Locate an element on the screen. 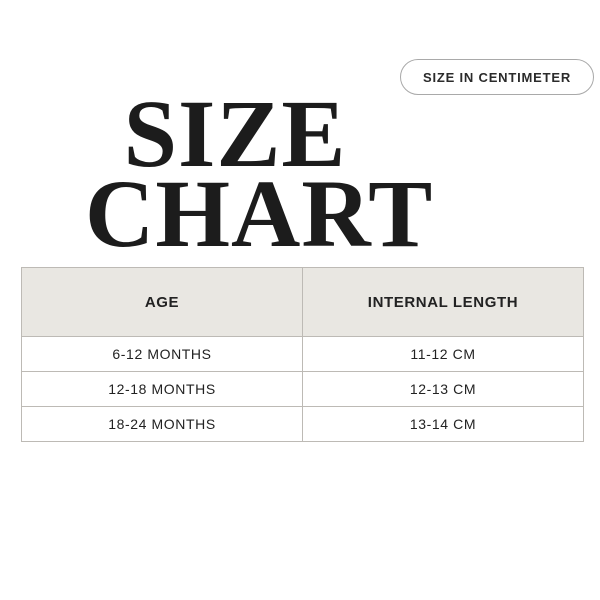 Image resolution: width=600 pixels, height=600 pixels. age-cell: 12-18 MONTHS is located at coordinates (162, 389).